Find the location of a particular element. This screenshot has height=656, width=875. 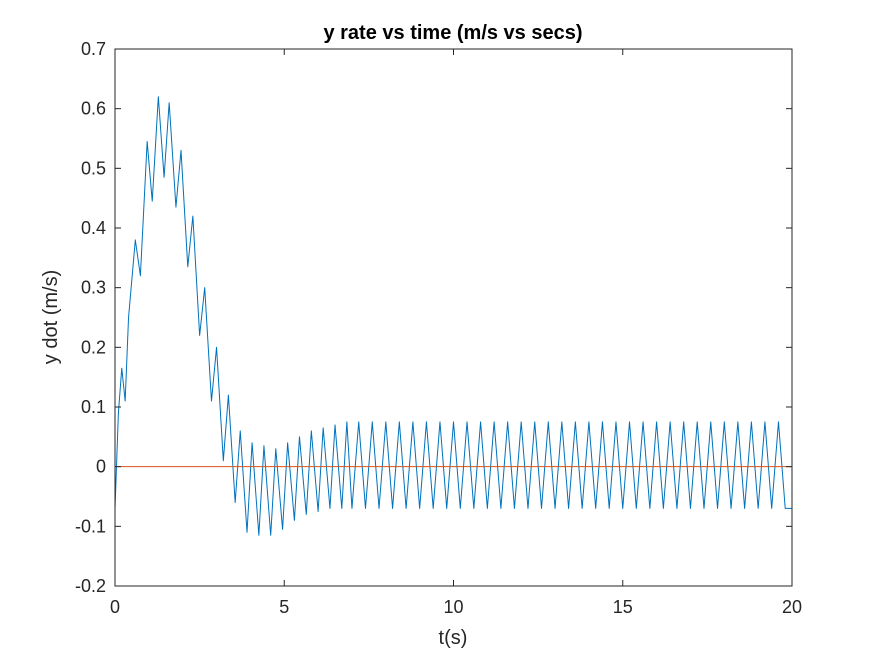

y-tick-label: -0.1 is located at coordinates (90, 526).